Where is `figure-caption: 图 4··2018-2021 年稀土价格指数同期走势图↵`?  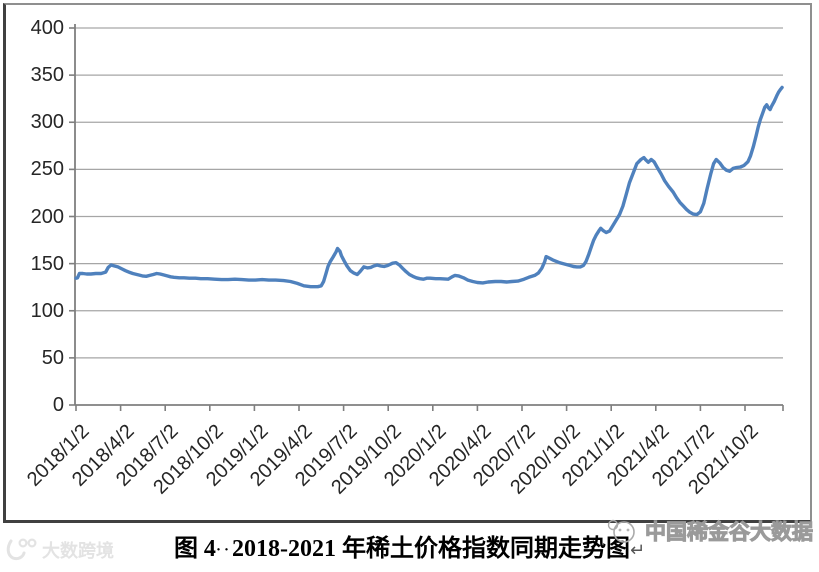
figure-caption: 图 4··2018-2021 年稀土价格指数同期走势图↵ is located at coordinates (409, 549).